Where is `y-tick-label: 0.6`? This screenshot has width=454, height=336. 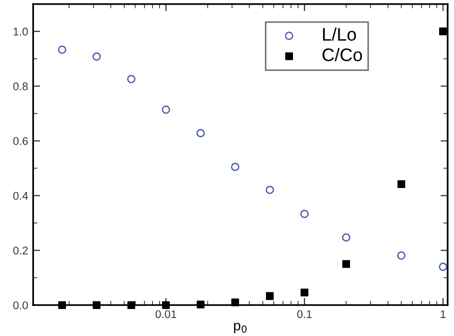 y-tick-label: 0.6 is located at coordinates (20, 141).